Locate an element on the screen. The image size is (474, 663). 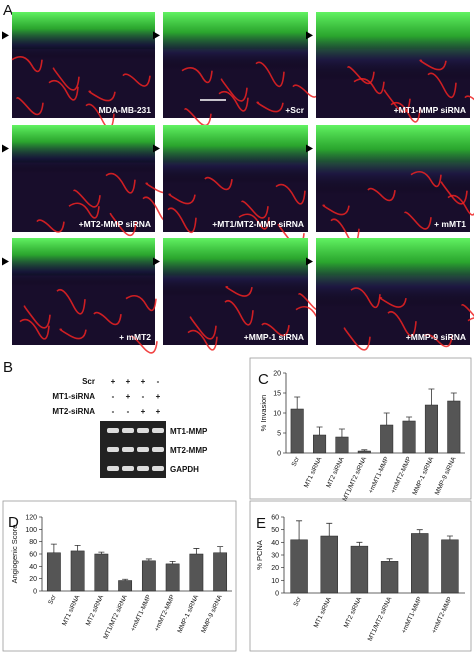
image-caption: +MT1/MT2-MMP siRNA is located at coordinates (258, 224).